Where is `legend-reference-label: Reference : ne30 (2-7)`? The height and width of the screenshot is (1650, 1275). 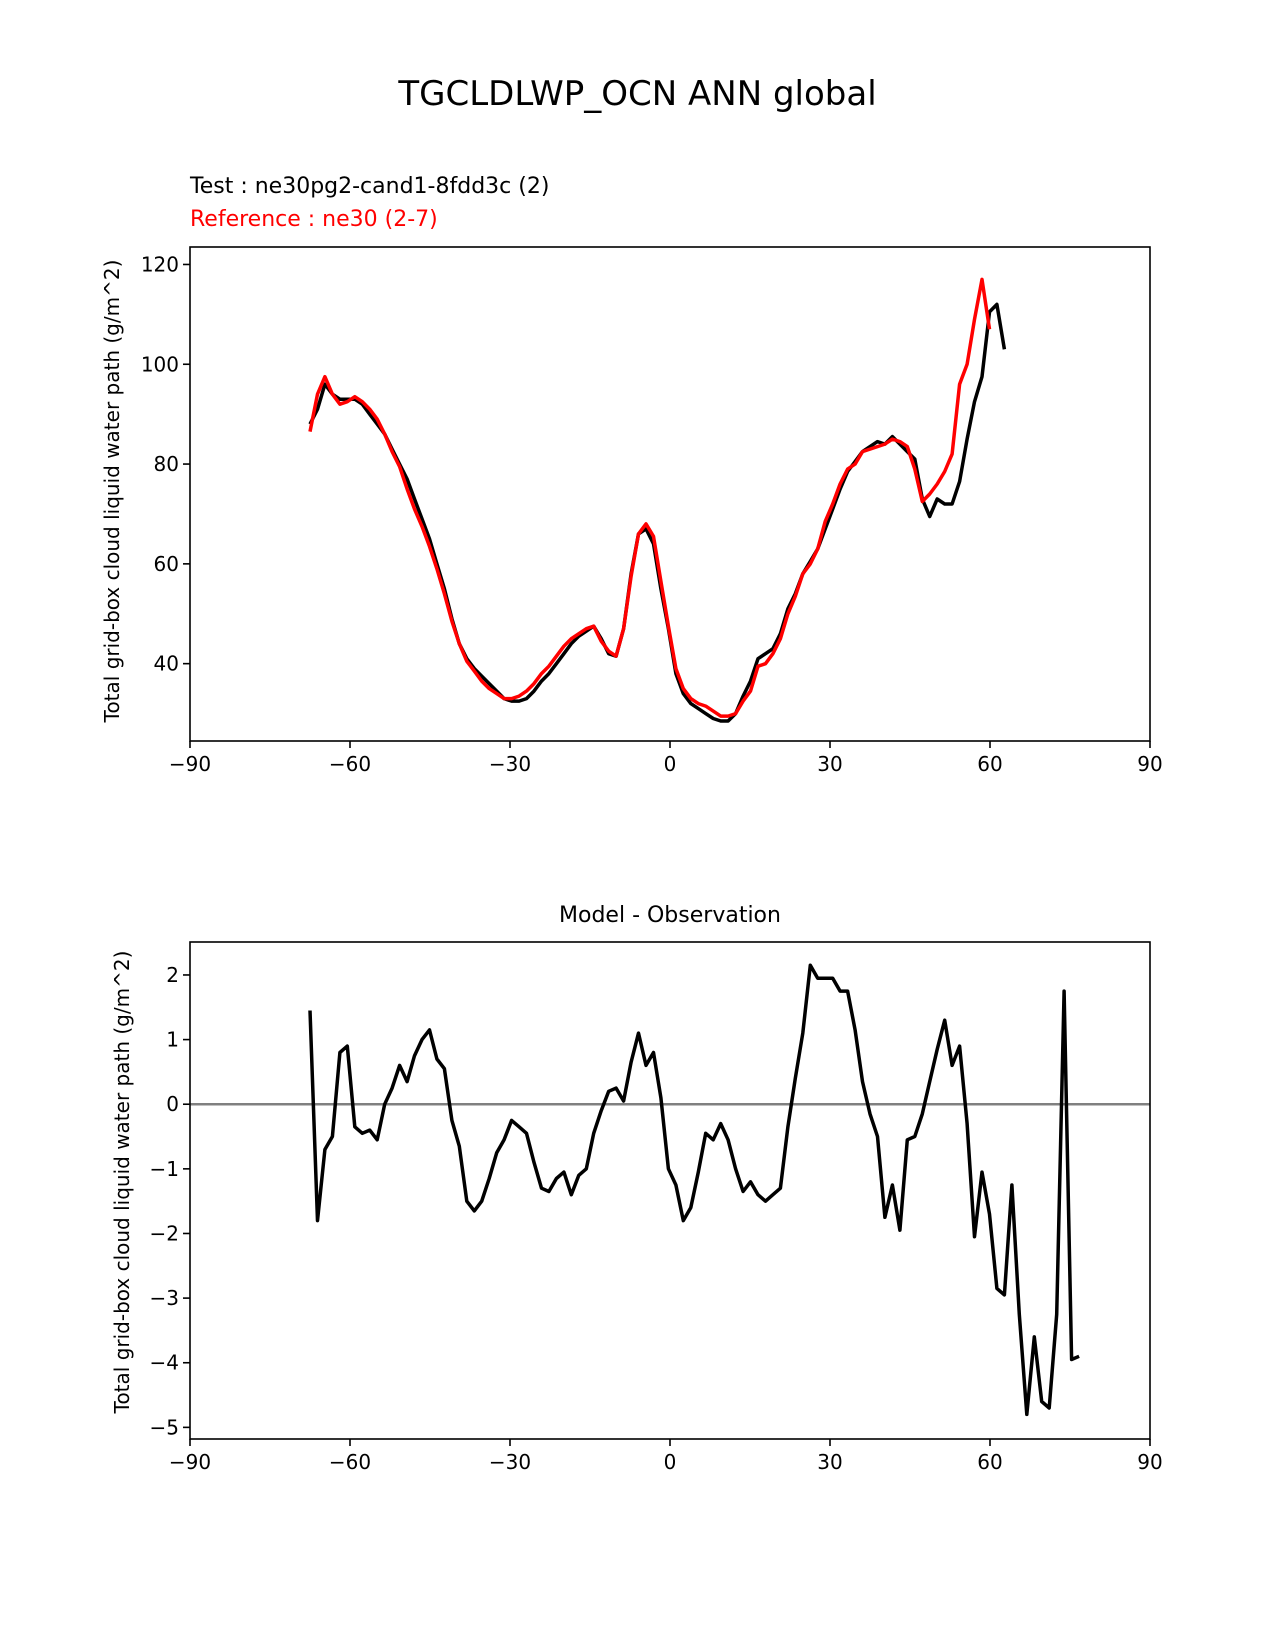
legend-reference-label: Reference : ne30 (2-7) is located at coordinates (314, 219).